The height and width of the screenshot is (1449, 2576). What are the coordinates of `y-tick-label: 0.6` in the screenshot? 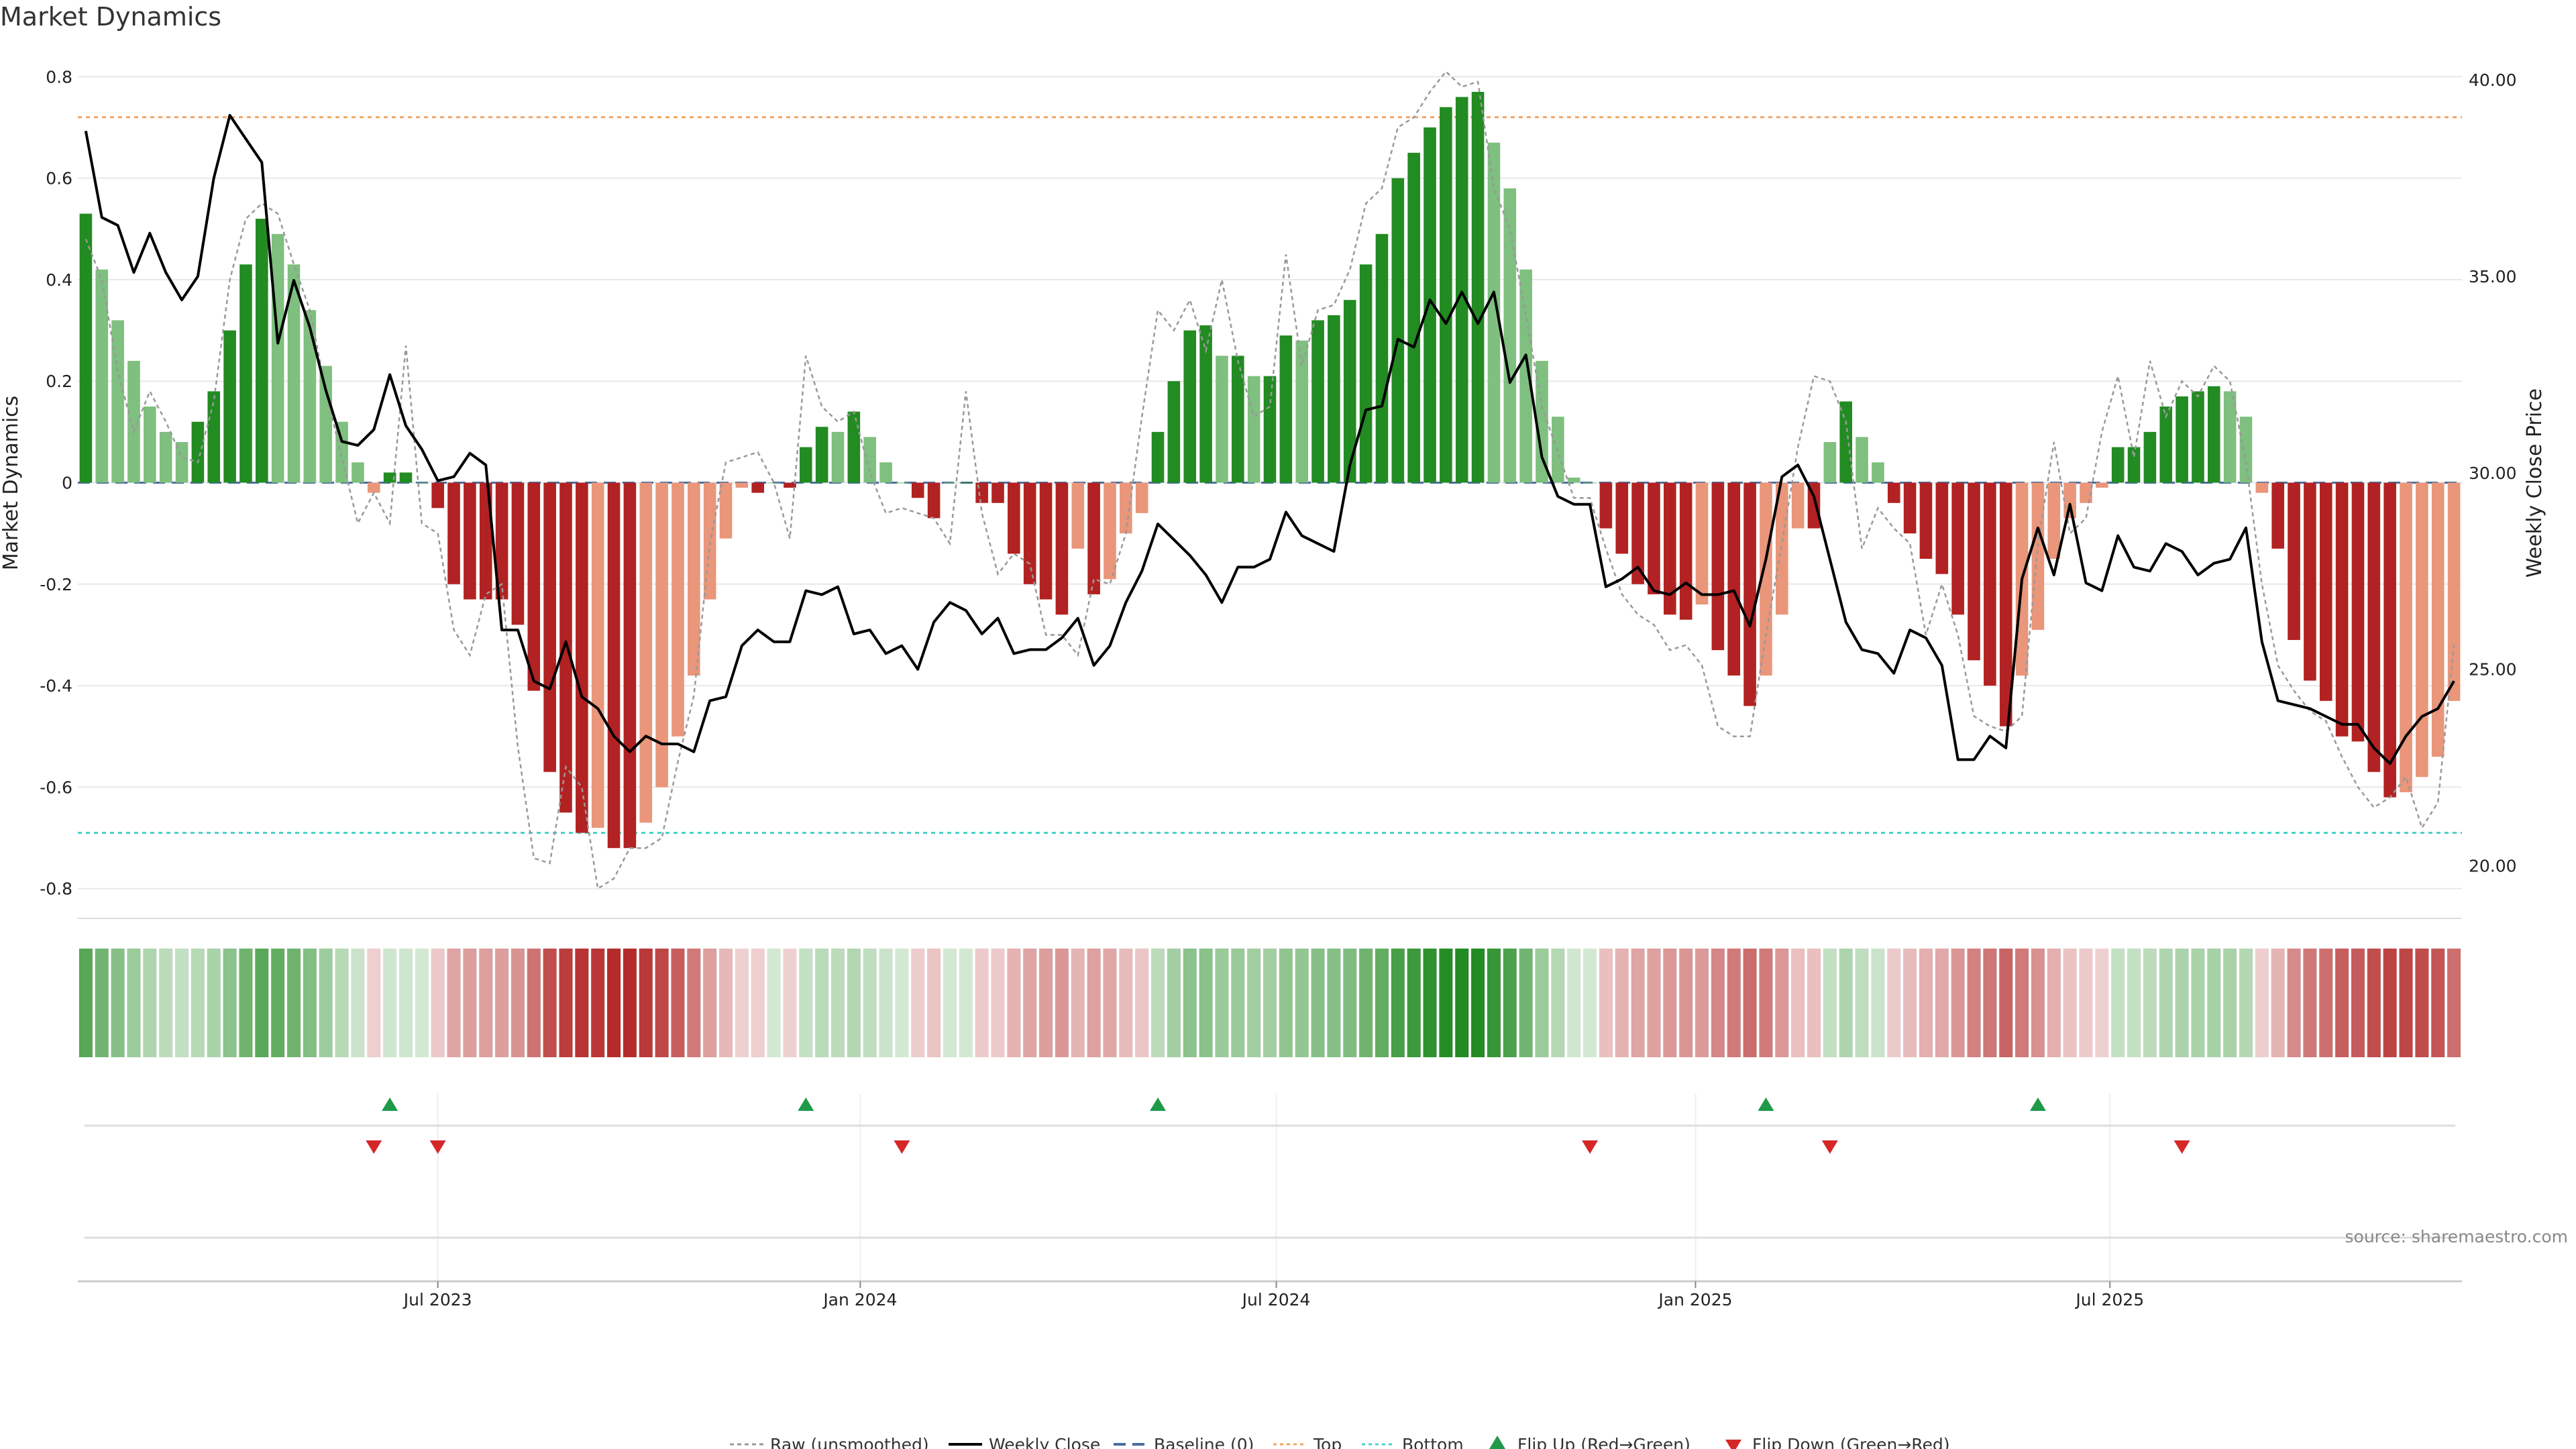 It's located at (59, 179).